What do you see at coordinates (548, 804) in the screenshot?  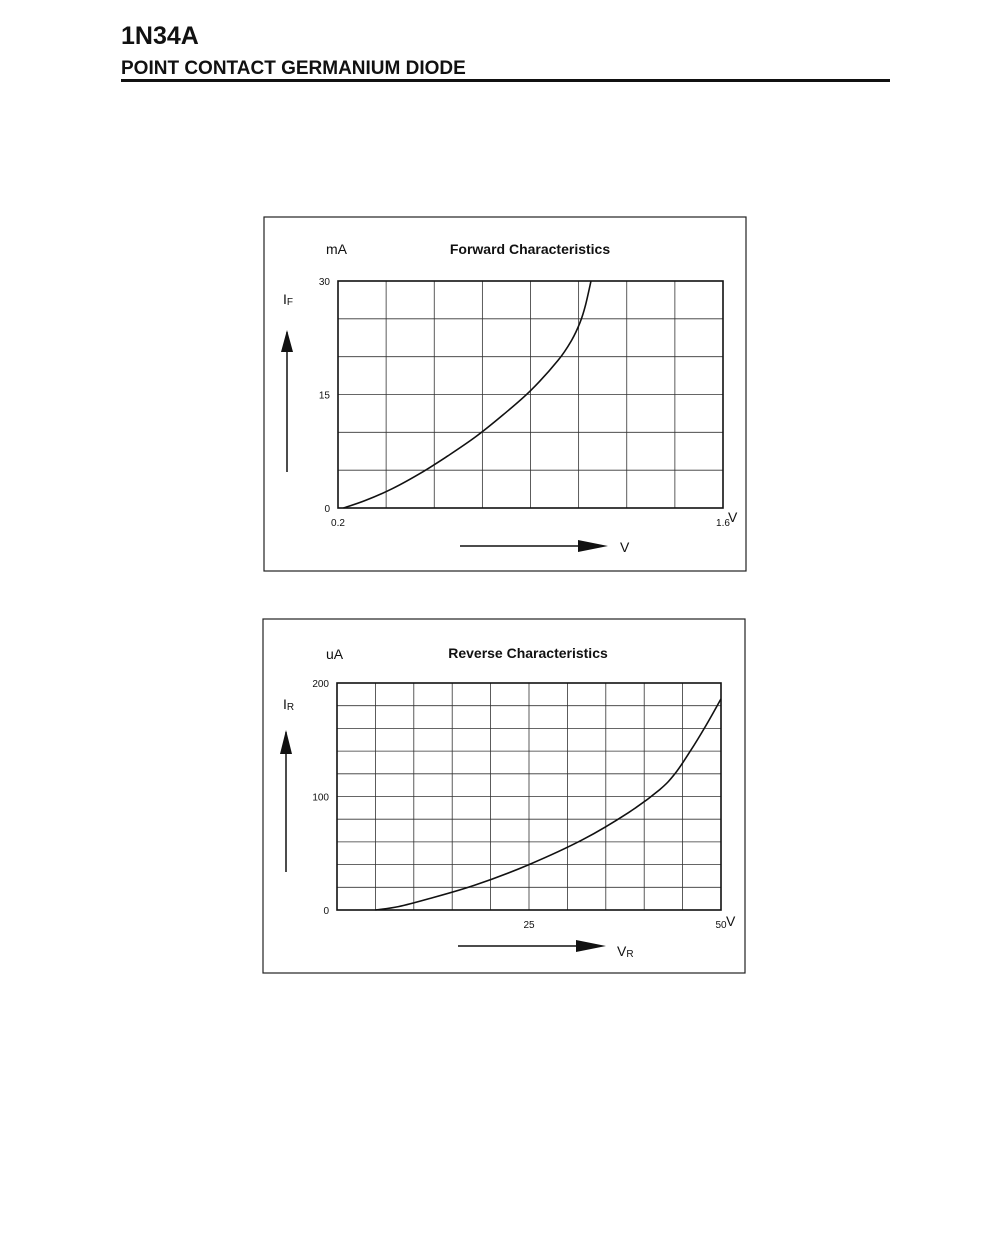 I see `reverse-characteristic-curve` at bounding box center [548, 804].